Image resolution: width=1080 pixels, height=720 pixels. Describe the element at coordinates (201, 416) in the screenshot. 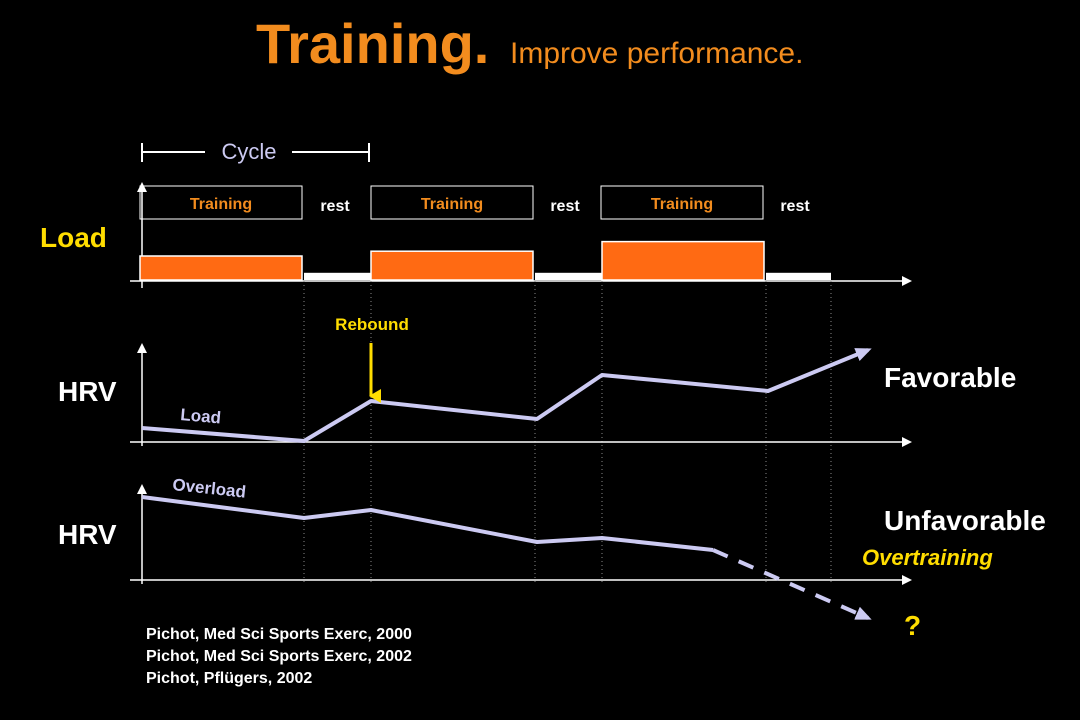

I see `hrv-favorable-curve-label: Load` at that location.